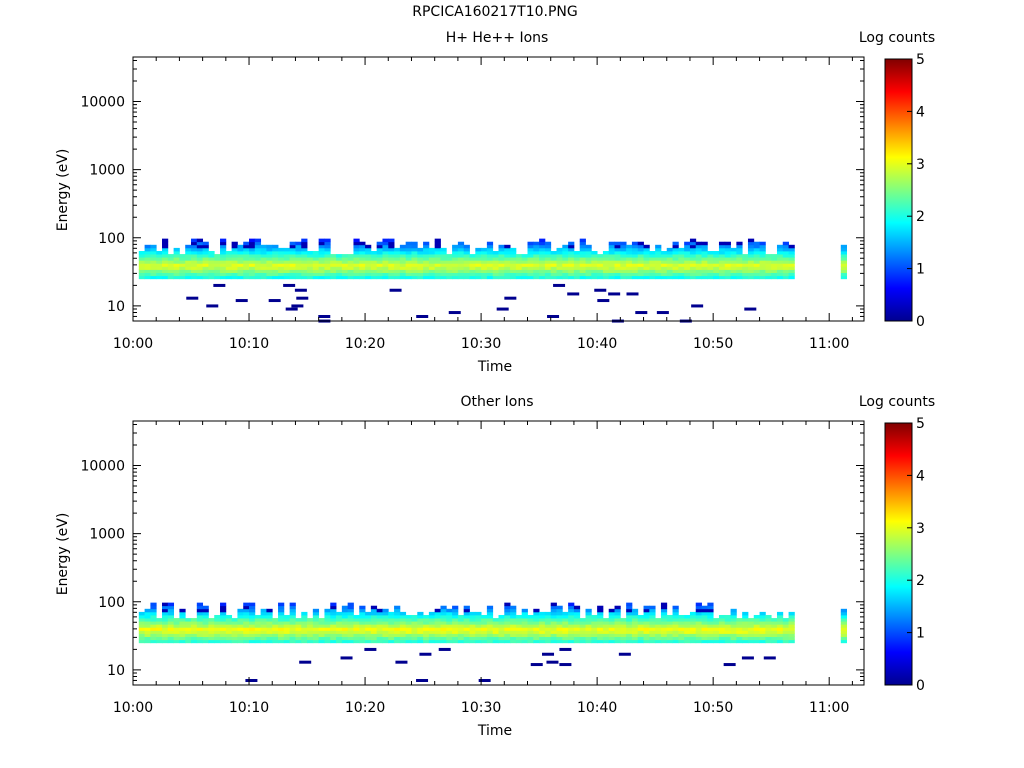 This screenshot has width=1024, height=768. What do you see at coordinates (829, 708) in the screenshot?
I see `x-tick-label: 11:00` at bounding box center [829, 708].